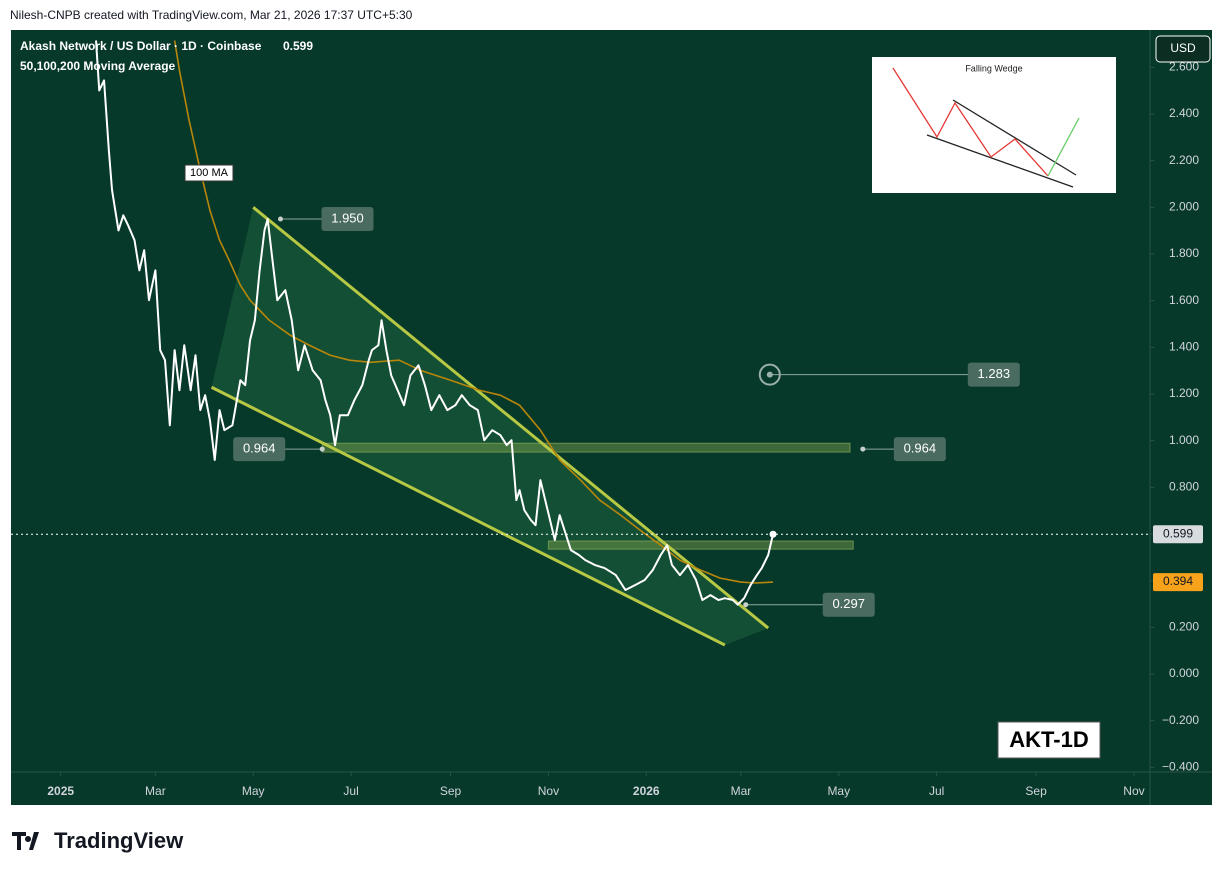 The image size is (1223, 880). Describe the element at coordinates (1184, 300) in the screenshot. I see `y-tick-label: 1.600` at that location.